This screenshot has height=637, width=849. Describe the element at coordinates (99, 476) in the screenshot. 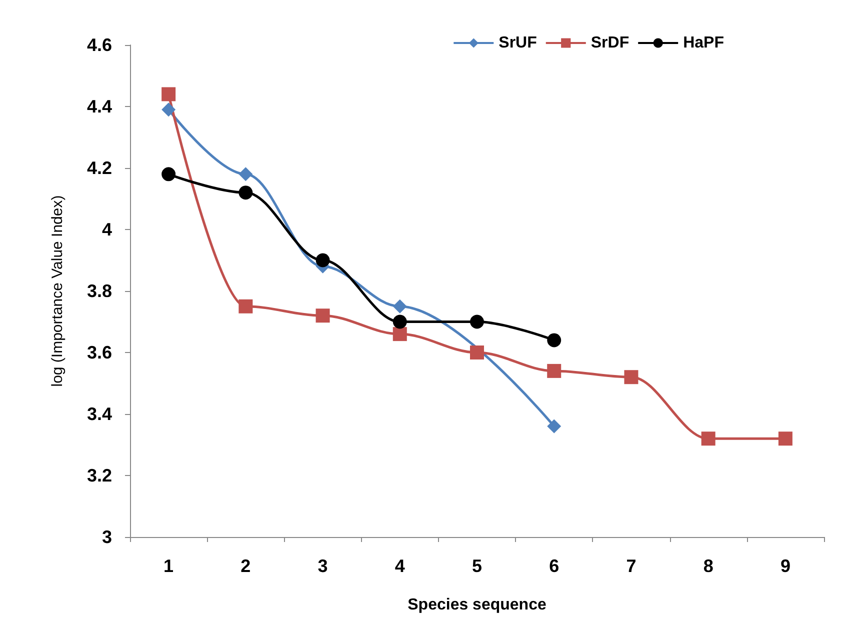

I see `y-tick-label: 3.2` at that location.